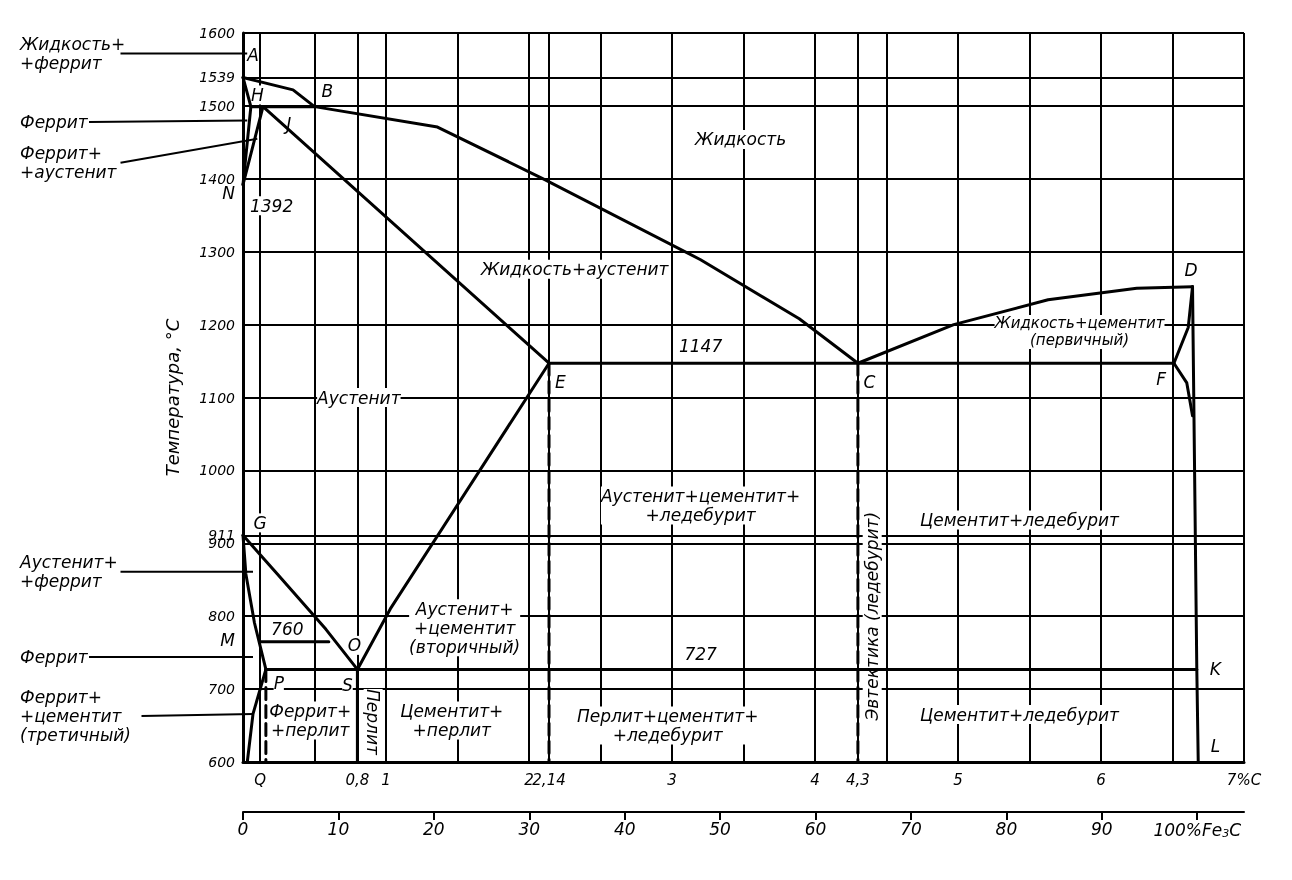  I want to click on y-tick-label: 1300, so click(217, 251).